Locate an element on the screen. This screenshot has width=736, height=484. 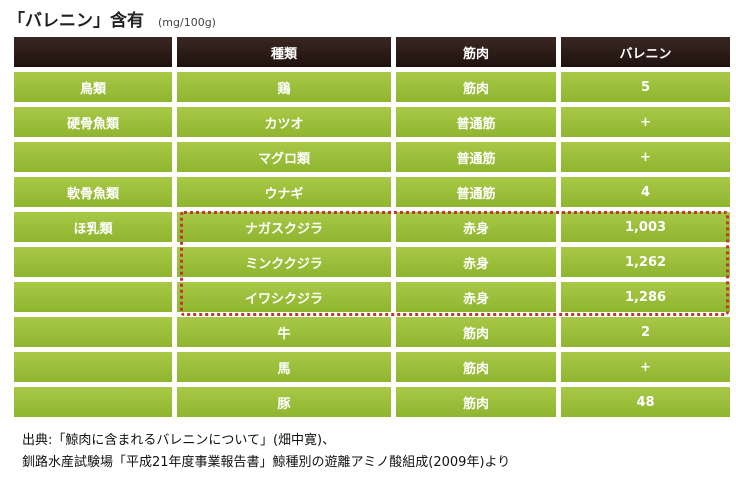
table-row: 鳥類 鶏 筋肉 5 is located at coordinates (372, 87).